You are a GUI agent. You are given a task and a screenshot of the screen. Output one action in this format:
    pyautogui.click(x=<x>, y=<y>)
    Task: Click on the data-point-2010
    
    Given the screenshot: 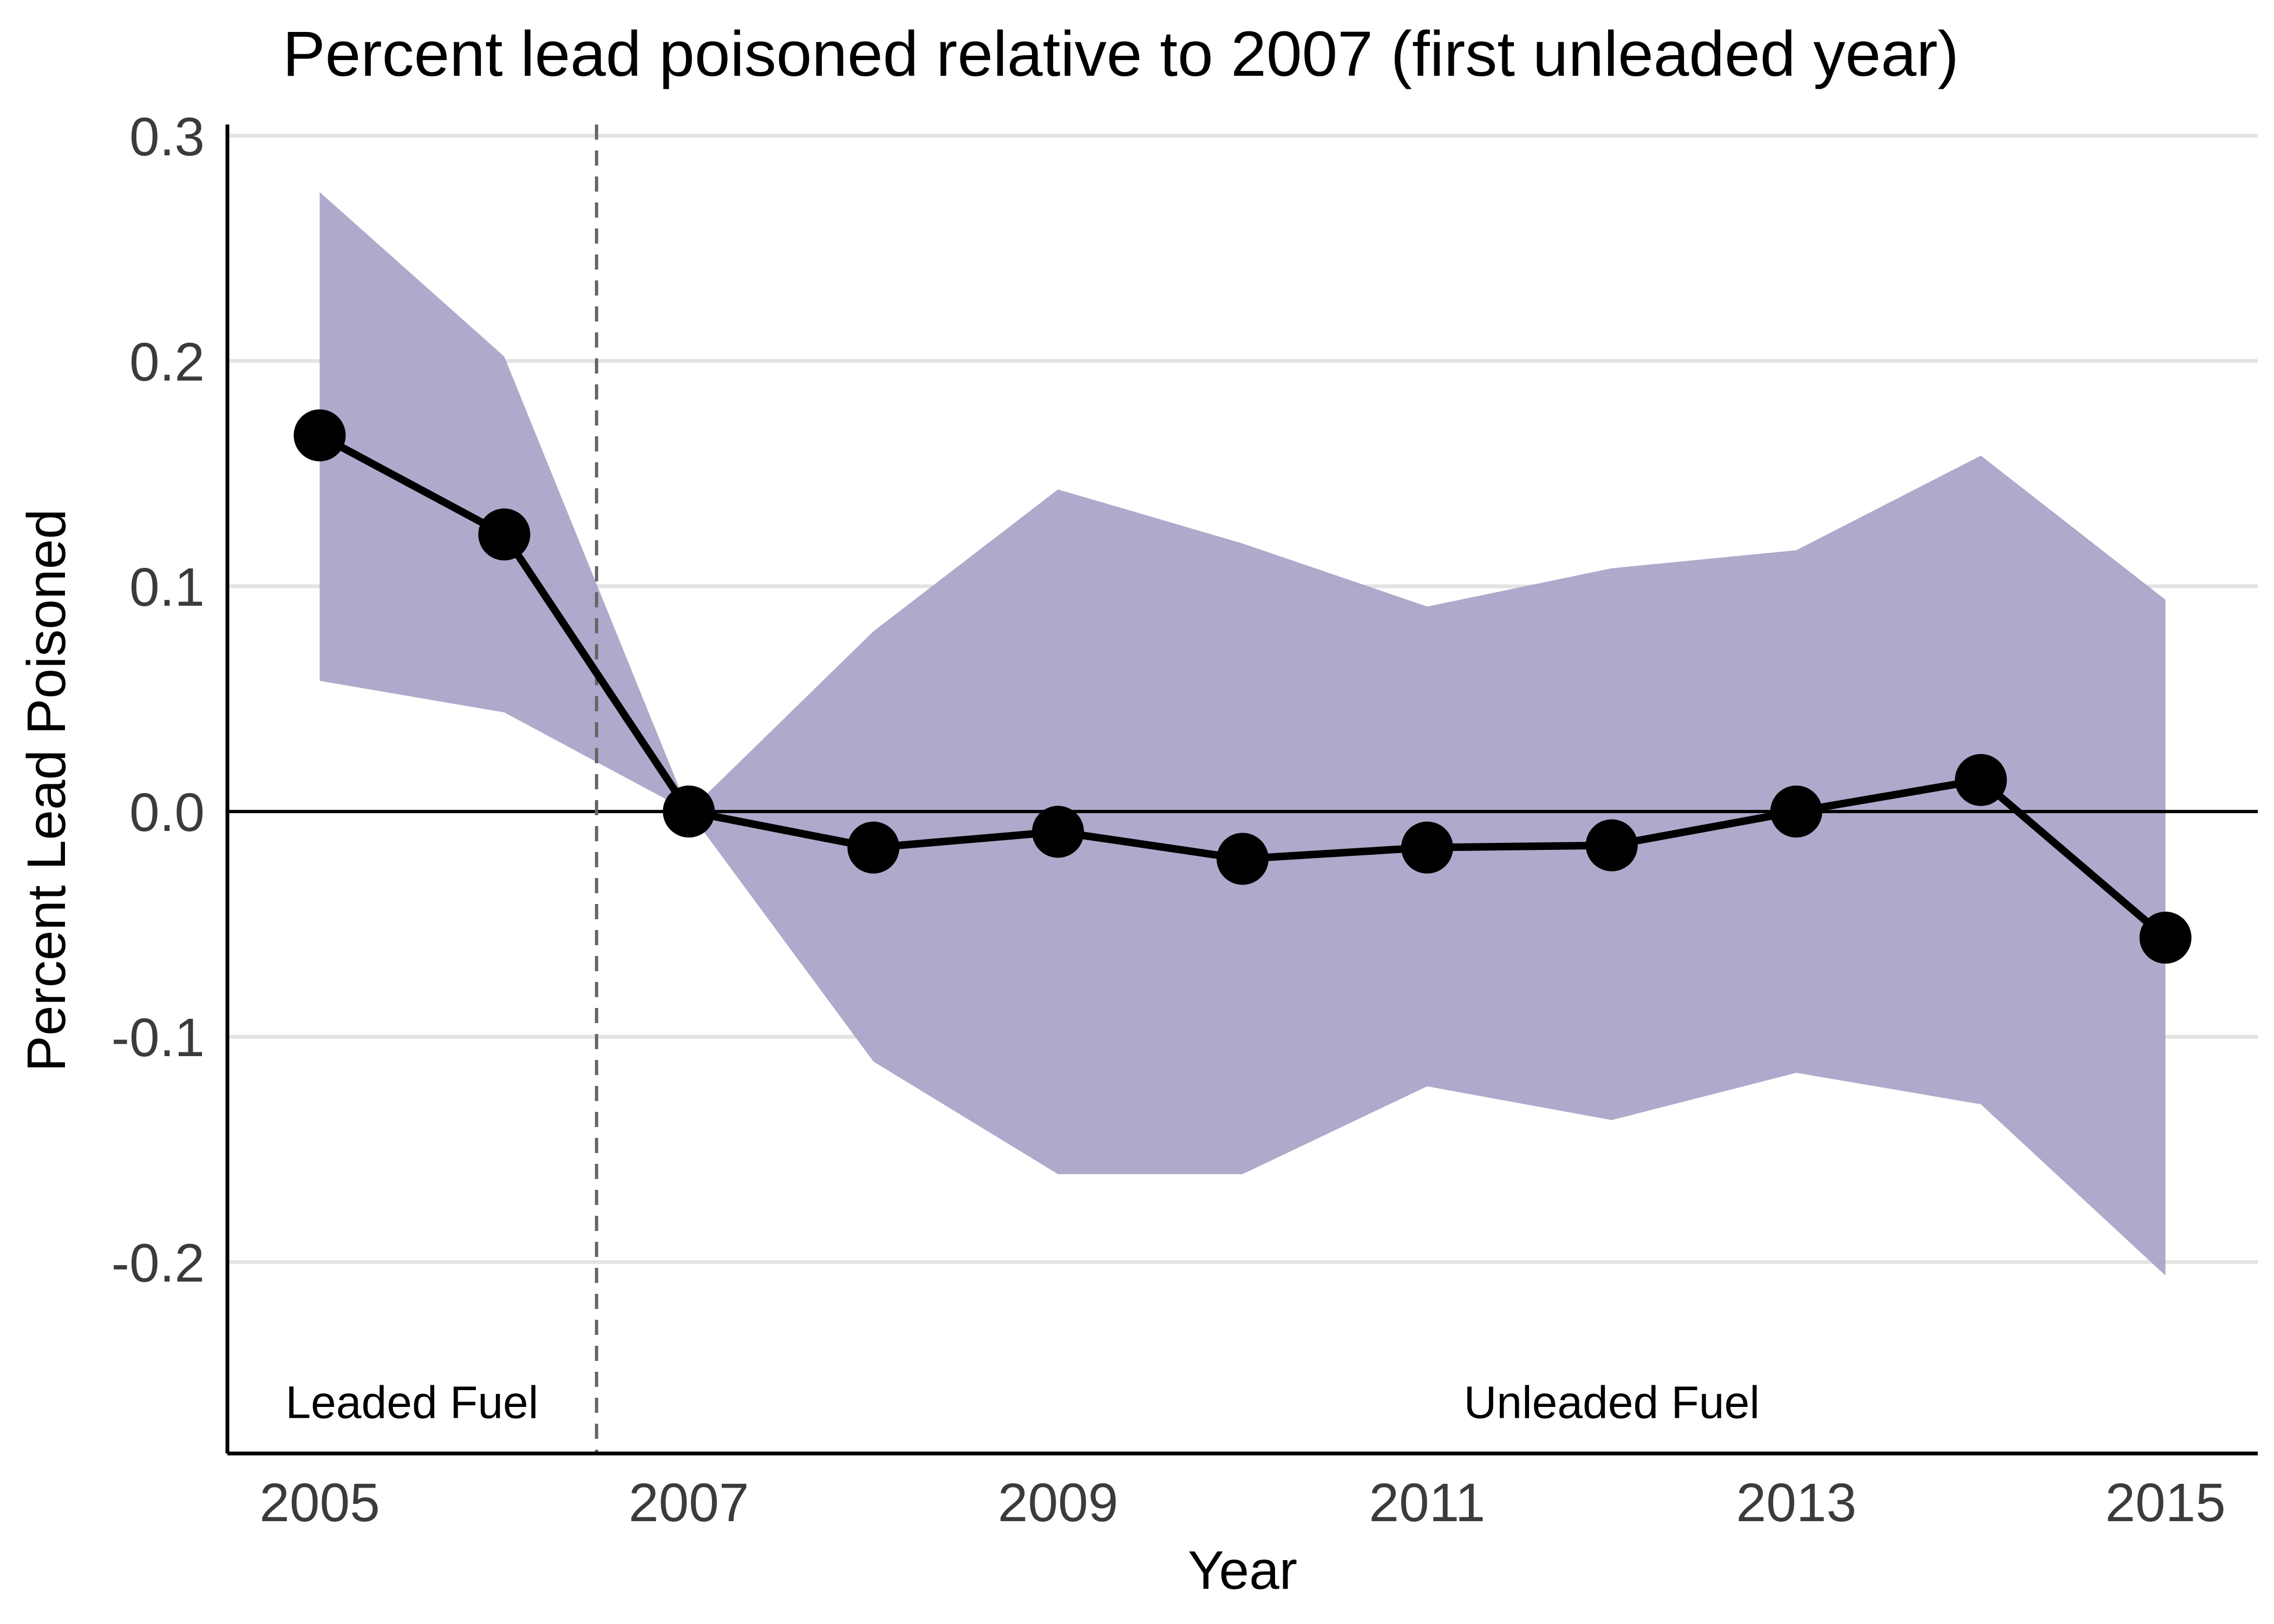 What is the action you would take?
    pyautogui.click(x=1243, y=859)
    